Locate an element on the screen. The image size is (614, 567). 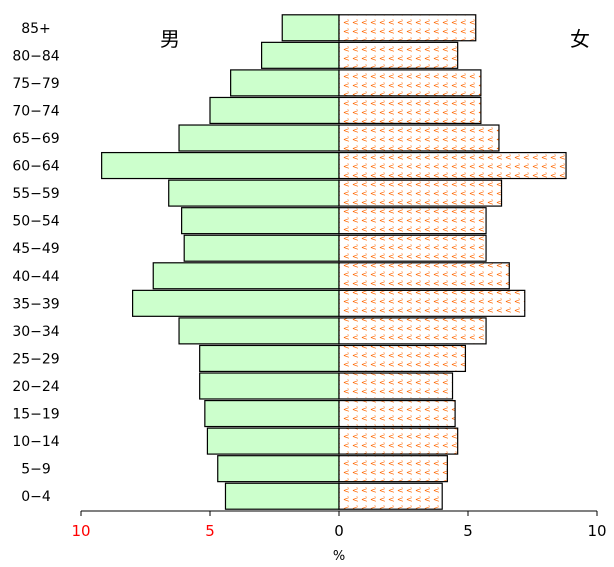
y-tick-label: 80−84 is located at coordinates (35, 56).